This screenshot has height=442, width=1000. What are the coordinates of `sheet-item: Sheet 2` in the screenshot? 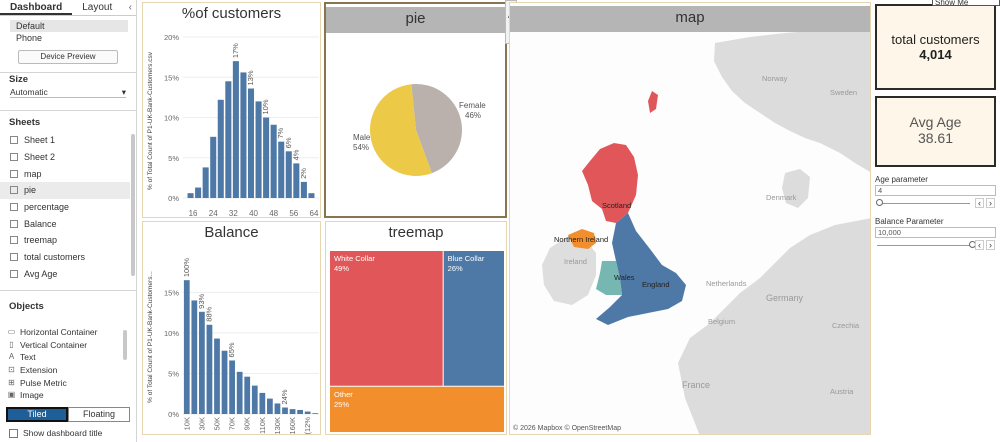 It's located at (65, 157).